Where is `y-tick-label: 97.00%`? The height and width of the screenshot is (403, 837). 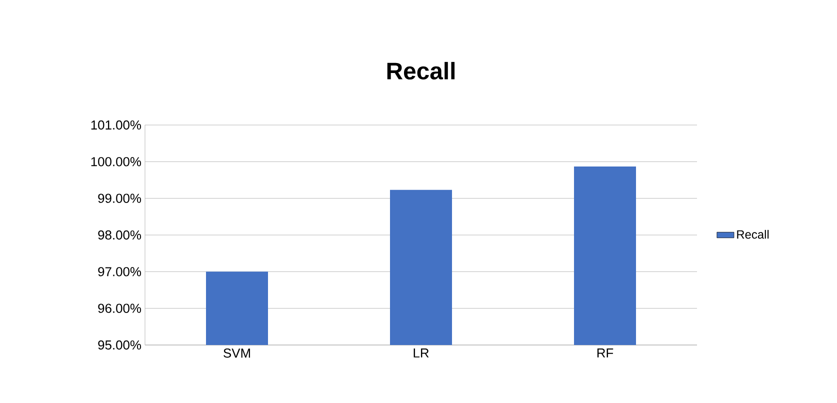 y-tick-label: 97.00% is located at coordinates (120, 271).